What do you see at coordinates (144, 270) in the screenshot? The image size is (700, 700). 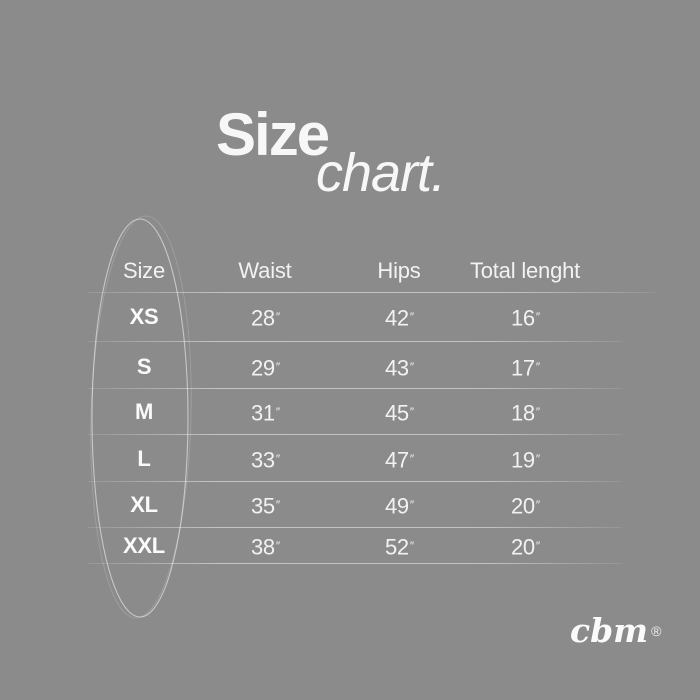 I see `header-cell-size: Size` at bounding box center [144, 270].